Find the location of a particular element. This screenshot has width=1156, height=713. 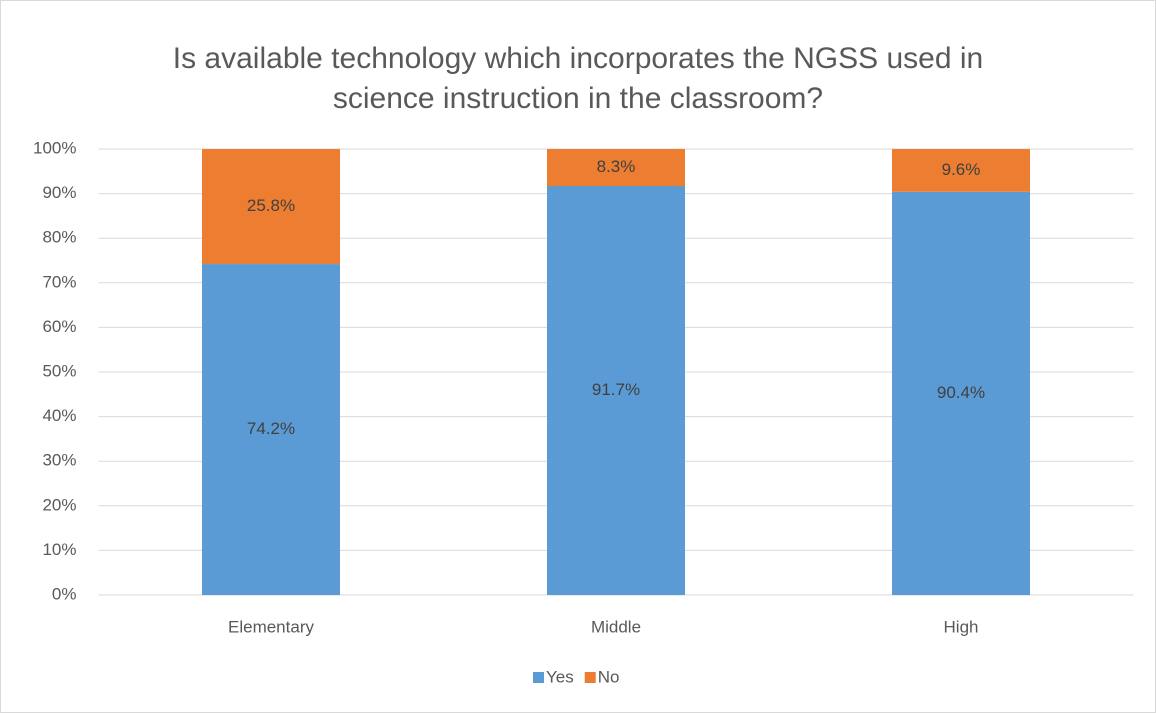

y-tick-label: 60% is located at coordinates (59, 326).